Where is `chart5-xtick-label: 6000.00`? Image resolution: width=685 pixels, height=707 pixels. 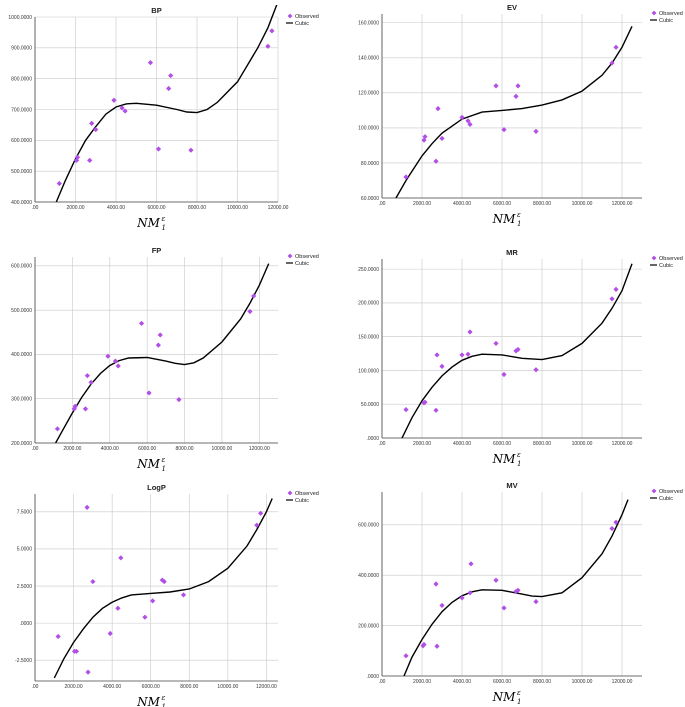 chart5-xtick-label: 6000.00 is located at coordinates (502, 682).